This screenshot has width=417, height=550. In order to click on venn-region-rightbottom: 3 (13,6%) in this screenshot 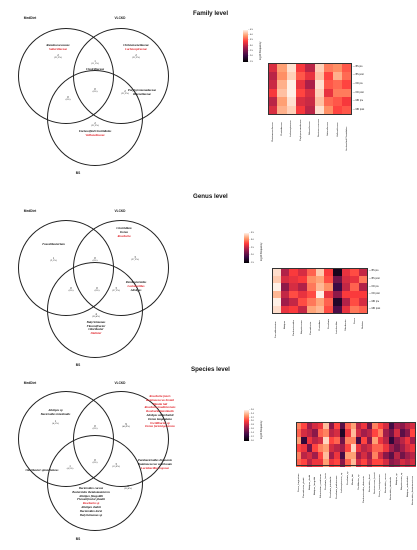, I will do `click(116, 465)`.